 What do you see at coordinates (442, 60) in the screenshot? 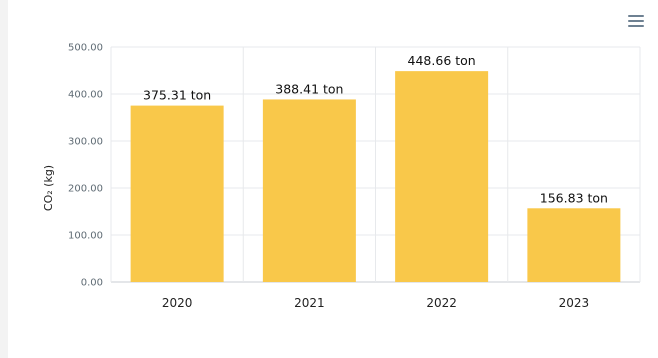
I see `bar-data-label: 448.66 ton` at bounding box center [442, 60].